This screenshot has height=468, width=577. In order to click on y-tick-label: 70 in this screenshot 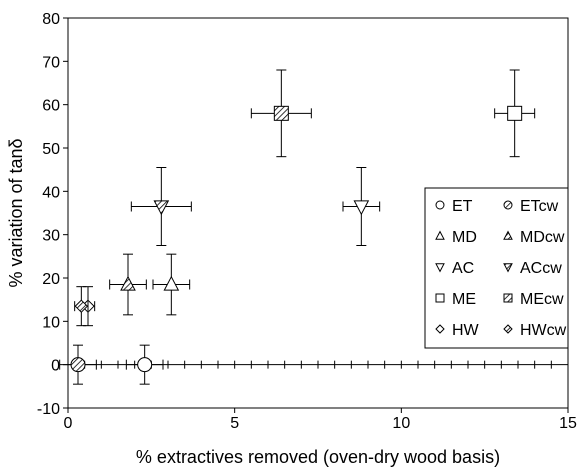, I will do `click(51, 62)`.